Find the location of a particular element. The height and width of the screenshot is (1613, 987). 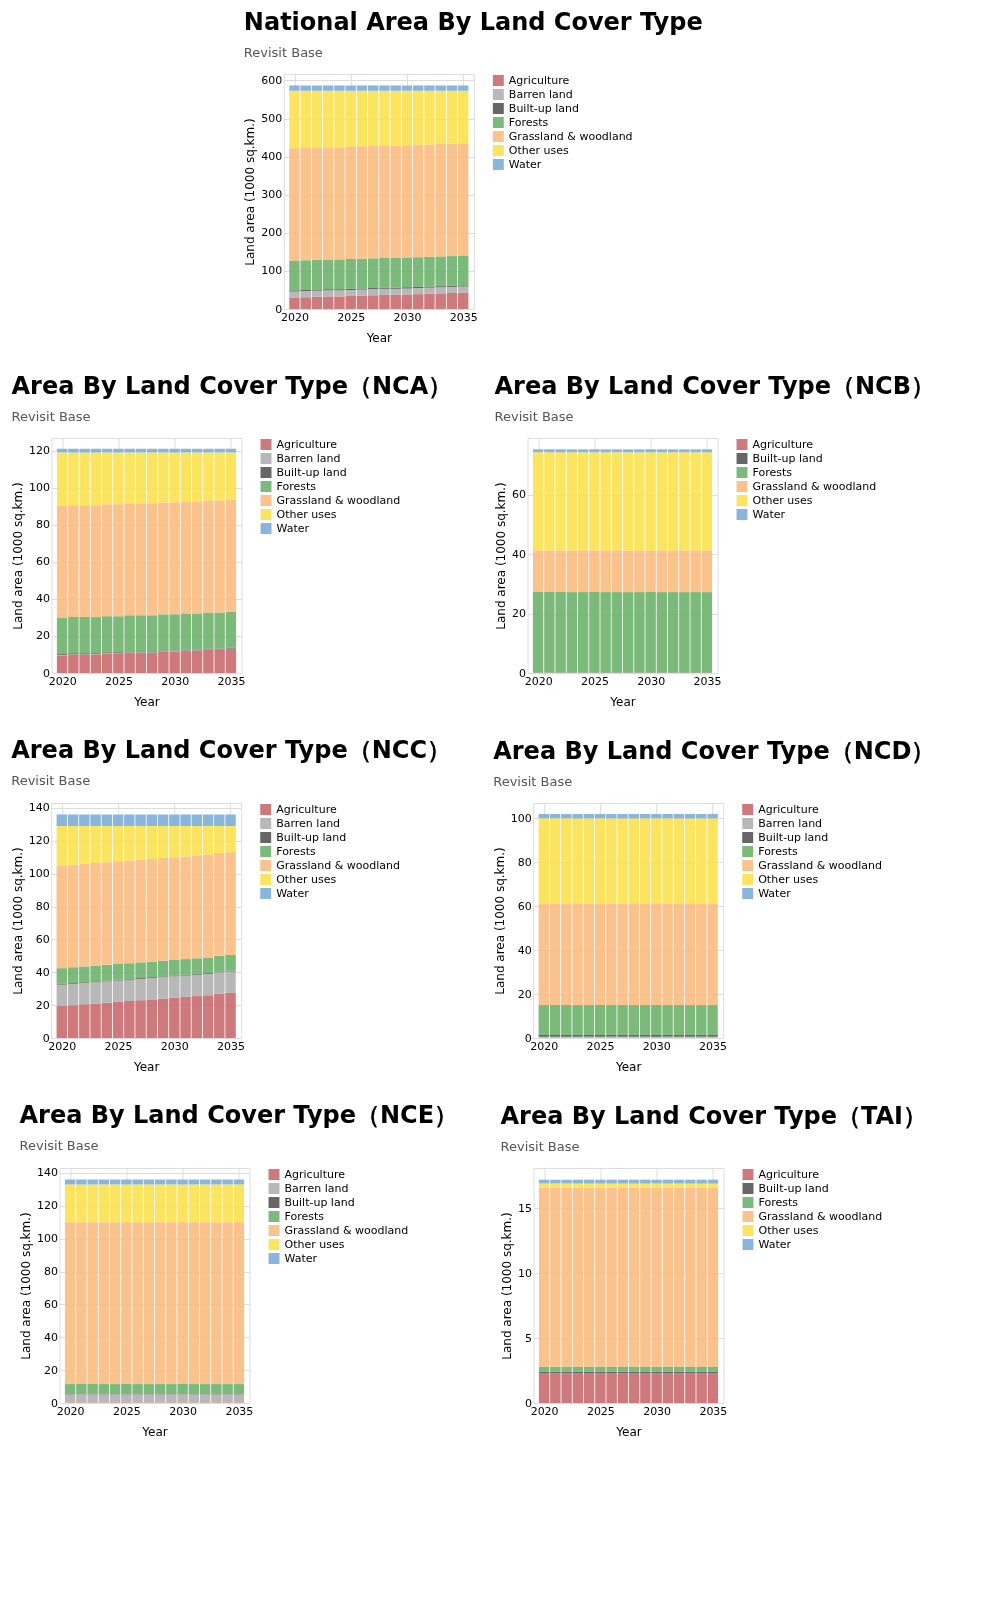

y-tick-label: 5 is located at coordinates (528, 1338).